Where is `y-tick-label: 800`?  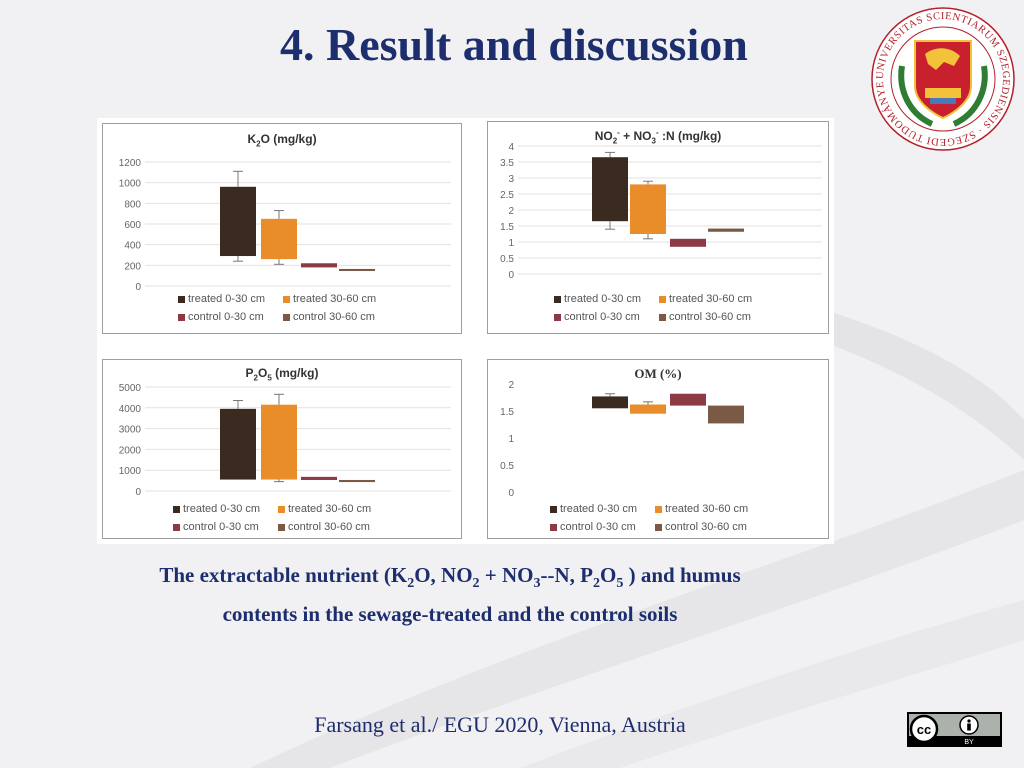
y-tick-label: 800 is located at coordinates (132, 204).